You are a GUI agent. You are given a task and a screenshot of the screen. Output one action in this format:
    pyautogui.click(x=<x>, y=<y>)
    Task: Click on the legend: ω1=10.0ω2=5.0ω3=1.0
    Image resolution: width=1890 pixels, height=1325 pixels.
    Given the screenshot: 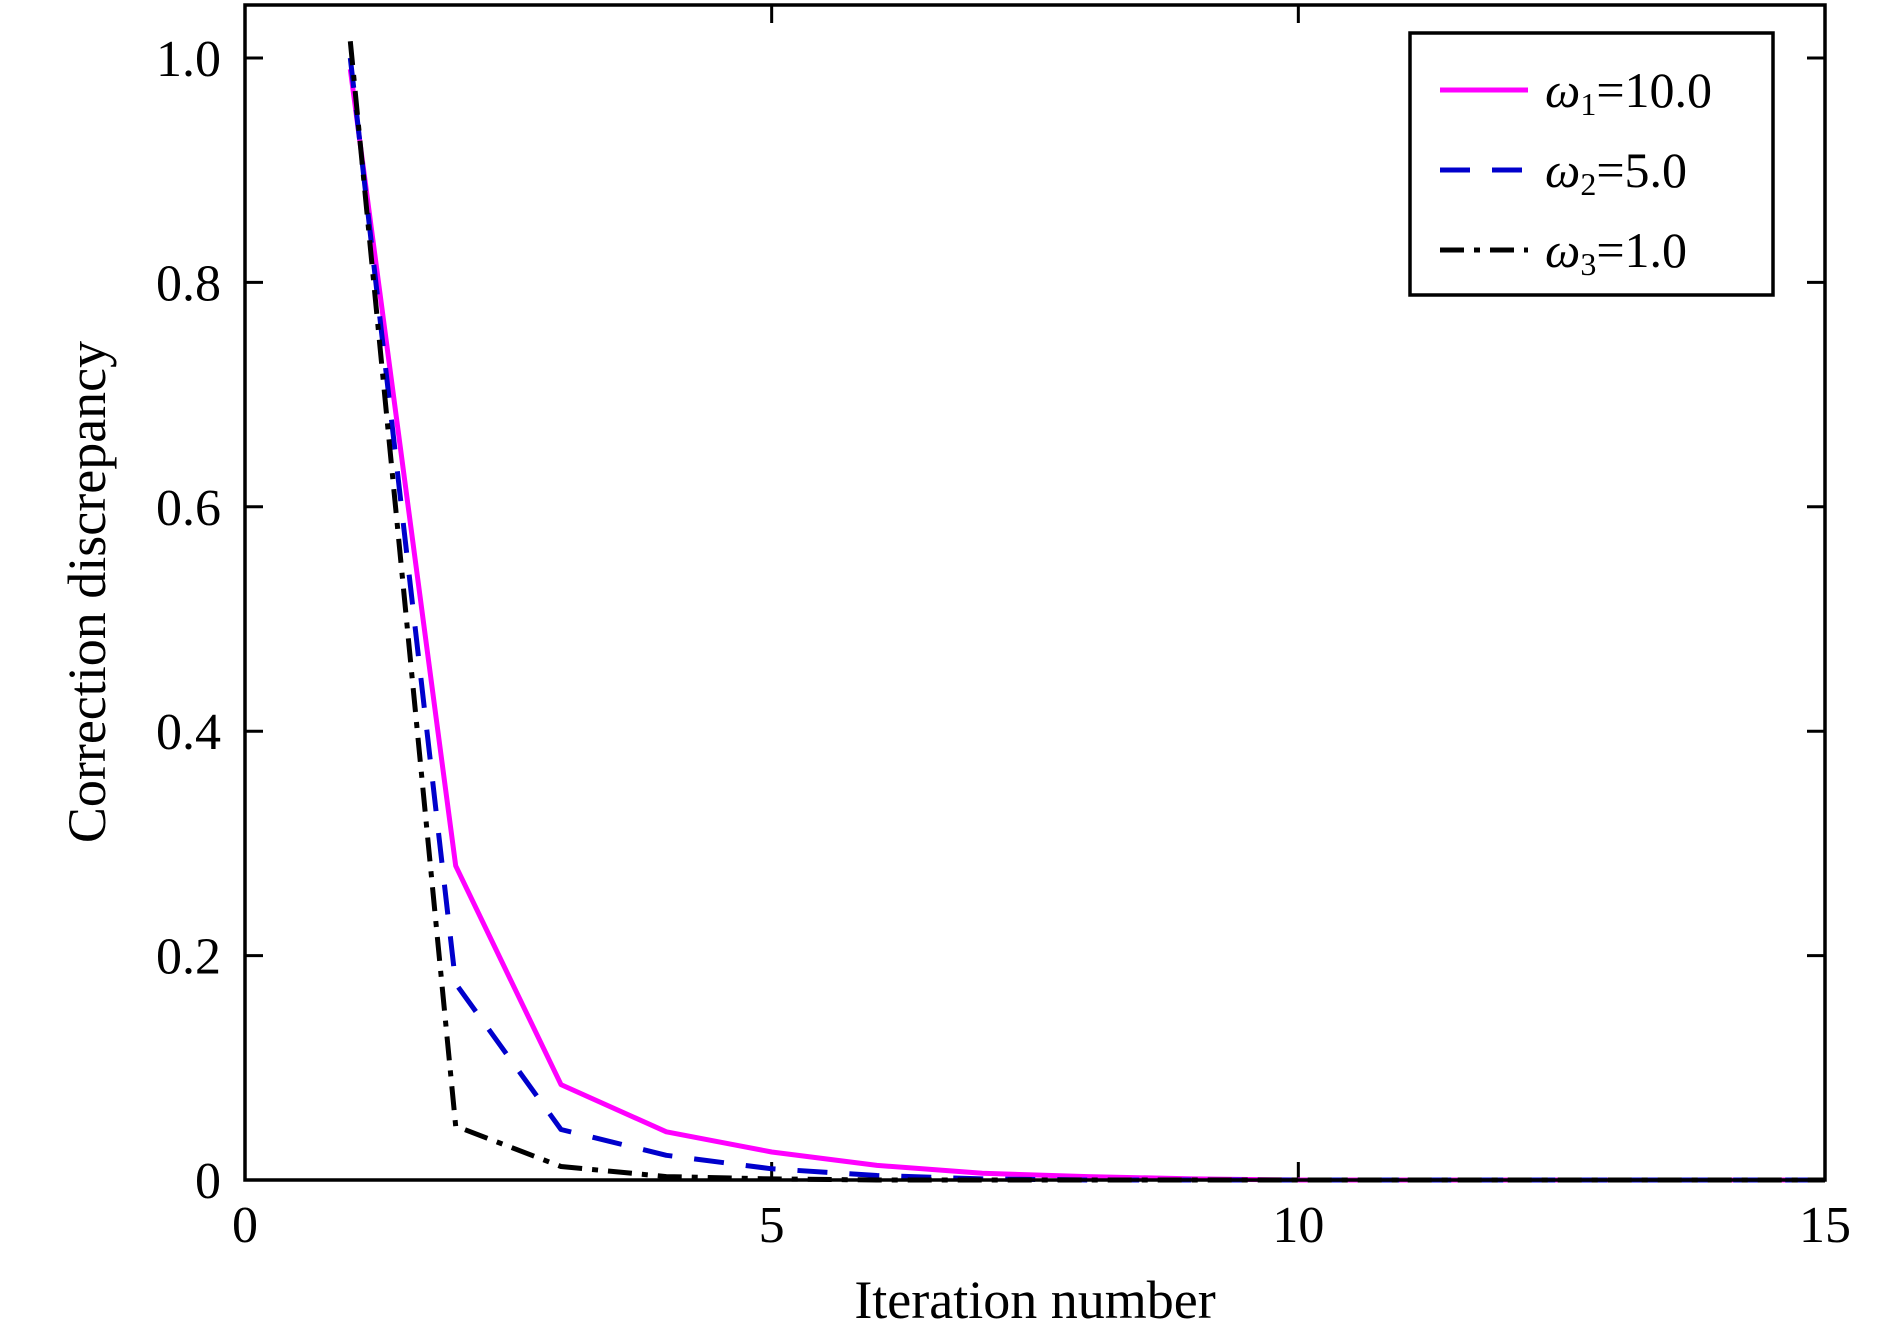 What is the action you would take?
    pyautogui.click(x=1591, y=164)
    